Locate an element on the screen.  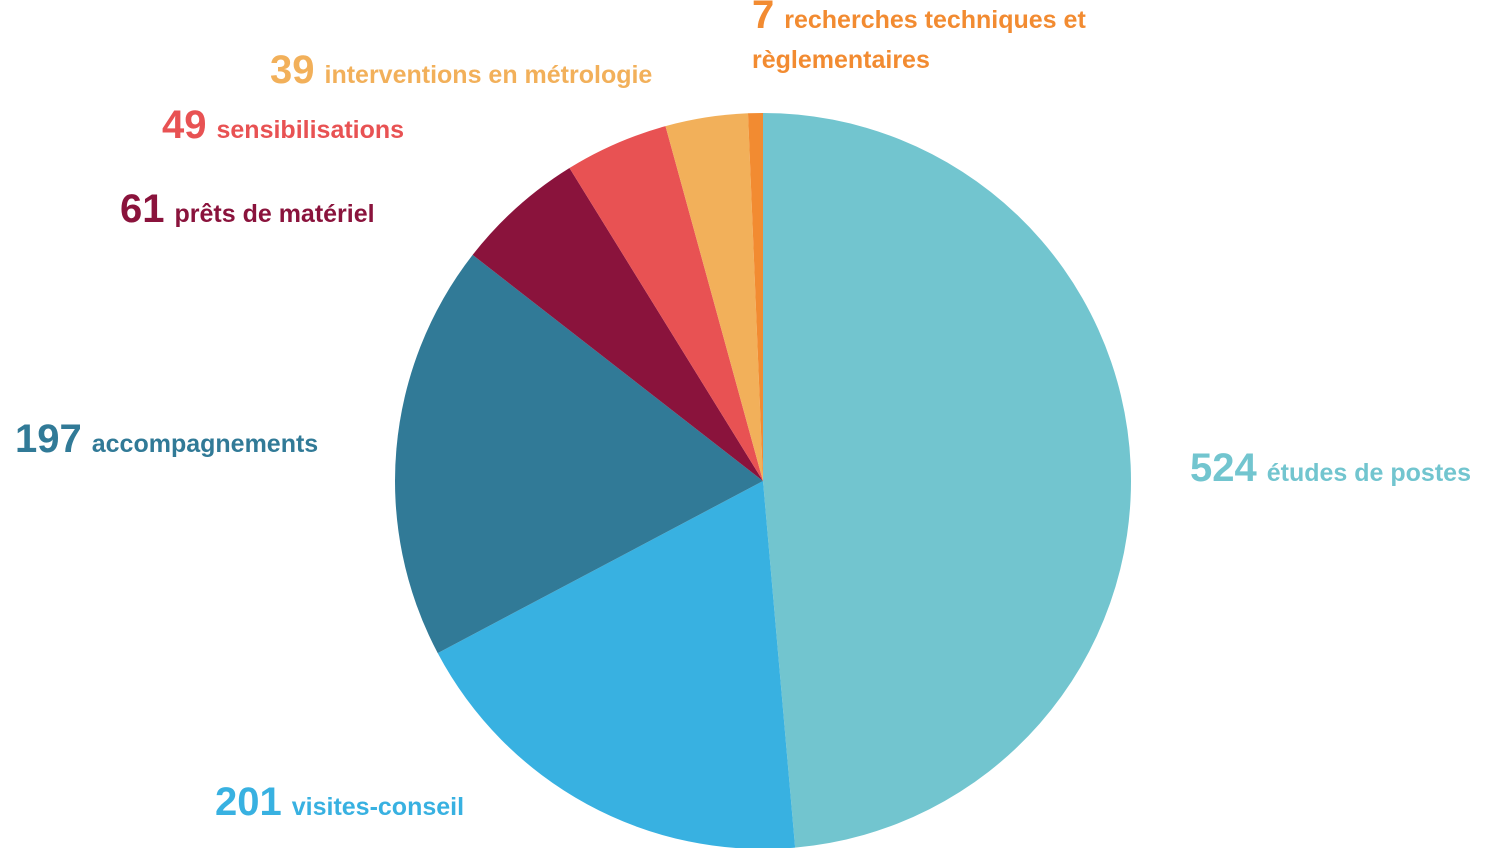
label-value: 201 is located at coordinates (248, 802).